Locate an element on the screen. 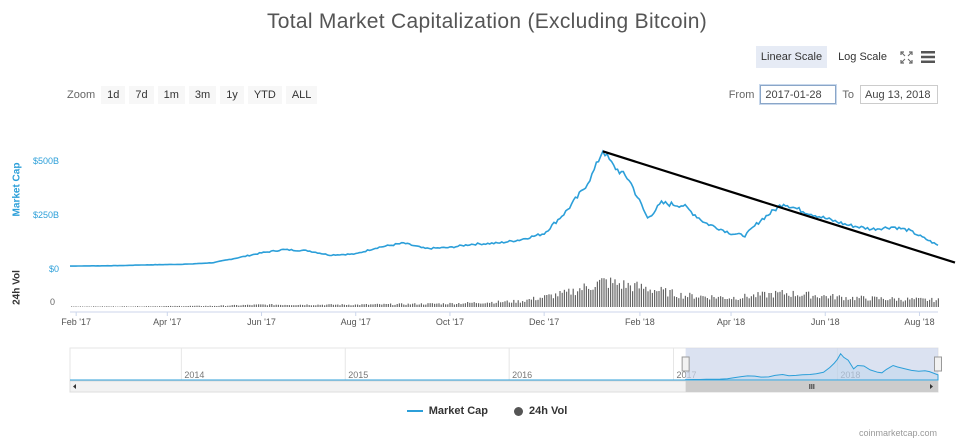 This screenshot has height=445, width=974. scroll-left-icon is located at coordinates (74, 386).